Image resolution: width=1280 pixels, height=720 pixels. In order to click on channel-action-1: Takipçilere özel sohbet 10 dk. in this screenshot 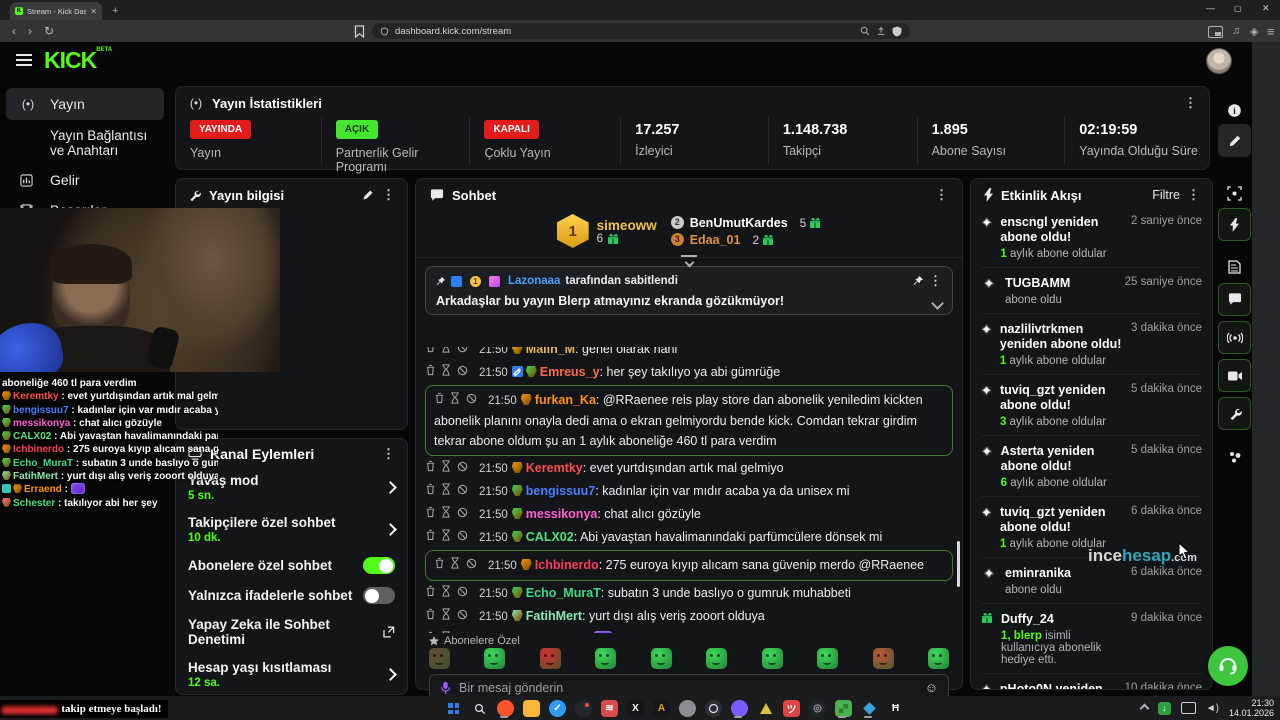, I will do `click(291, 529)`.